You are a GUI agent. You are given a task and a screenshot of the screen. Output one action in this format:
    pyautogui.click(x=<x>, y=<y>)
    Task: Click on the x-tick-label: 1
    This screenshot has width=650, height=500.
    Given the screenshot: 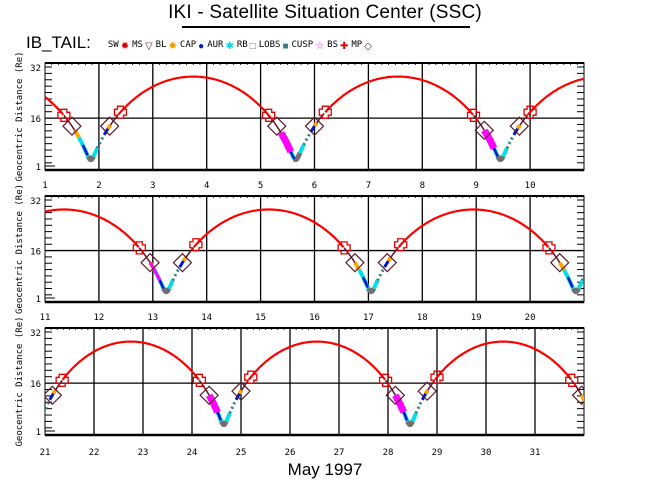 What is the action you would take?
    pyautogui.click(x=44, y=186)
    